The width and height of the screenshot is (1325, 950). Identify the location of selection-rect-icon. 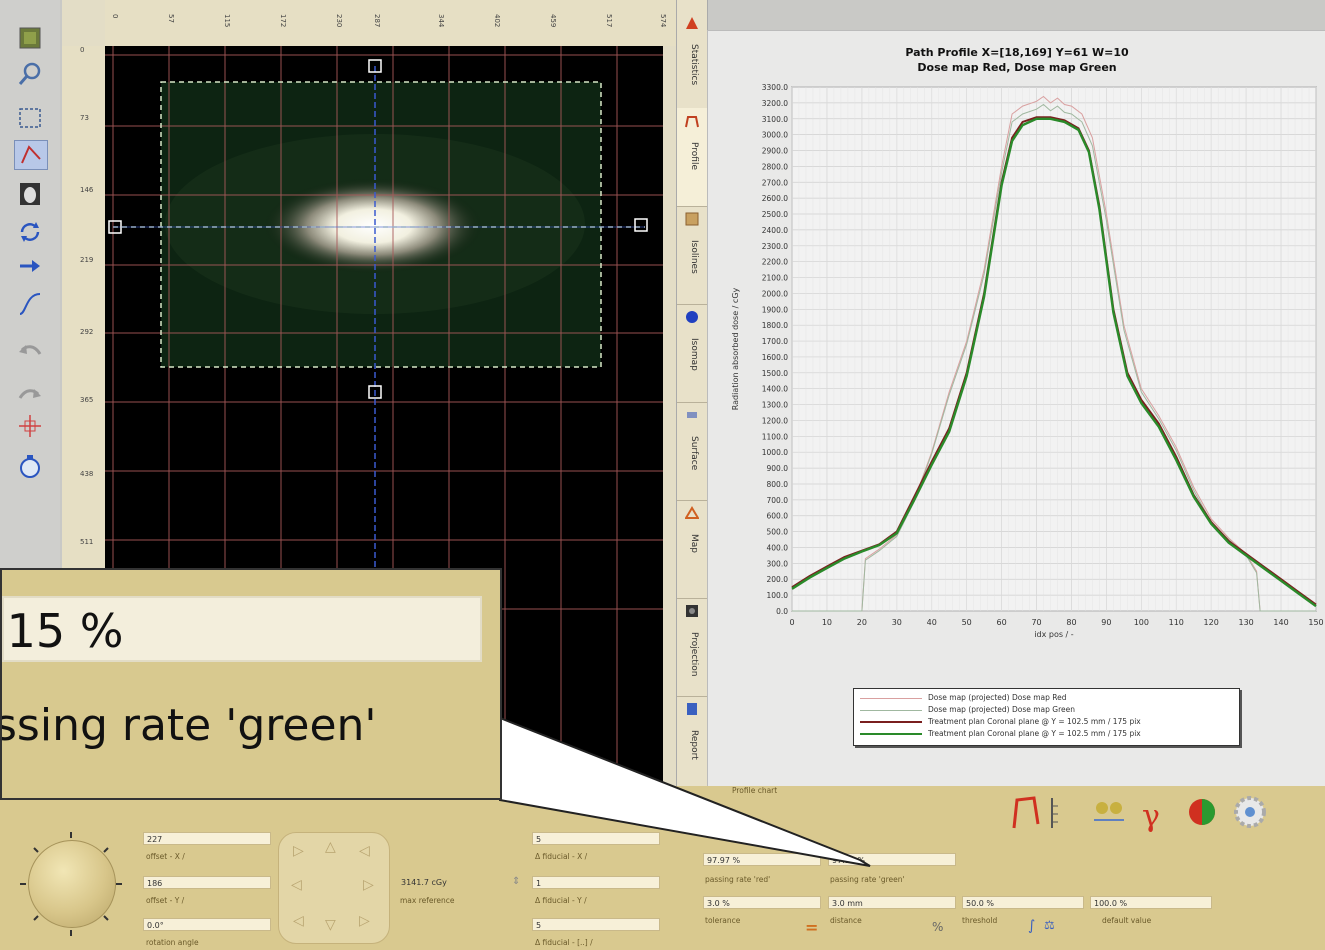
(30, 118).